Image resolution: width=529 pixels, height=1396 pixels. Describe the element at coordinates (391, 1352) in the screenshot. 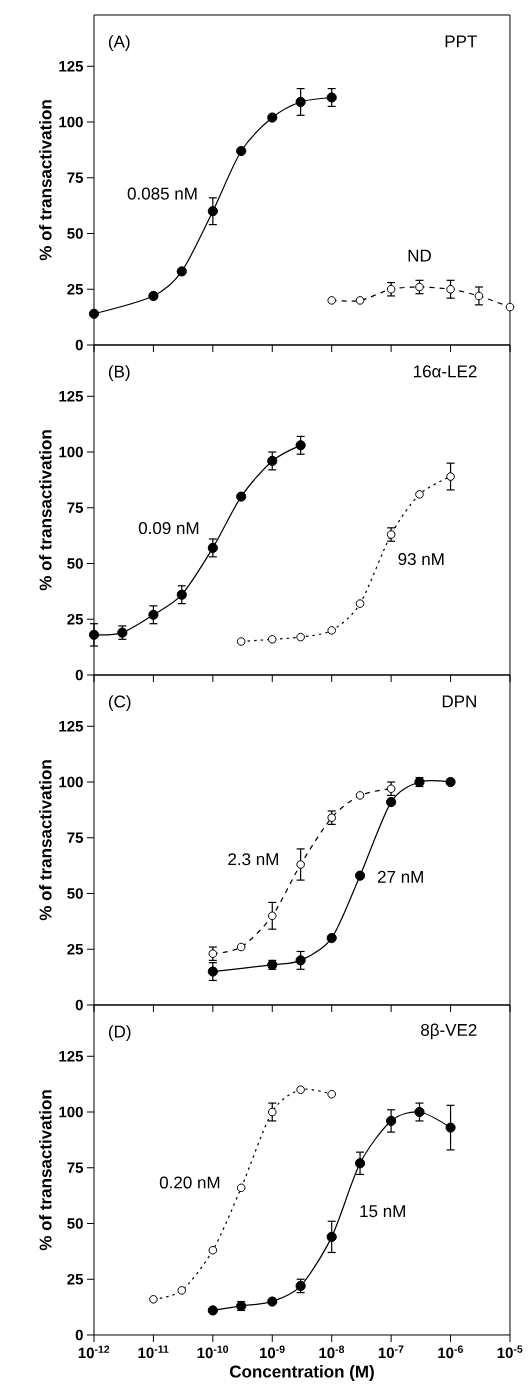

I see `x-tick-label: 10$^{-7}$` at that location.